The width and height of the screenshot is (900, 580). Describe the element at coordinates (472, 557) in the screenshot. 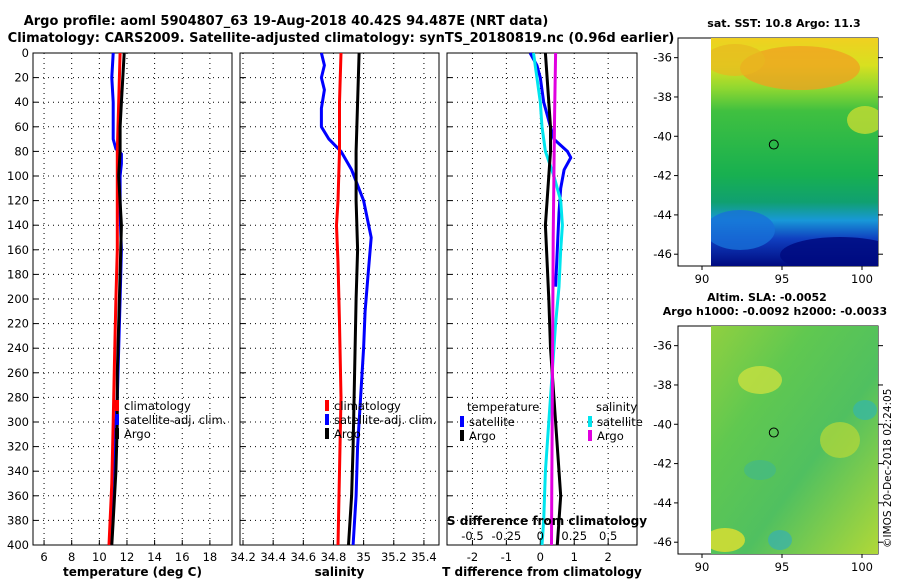

I see `x-tick-label: -2` at that location.